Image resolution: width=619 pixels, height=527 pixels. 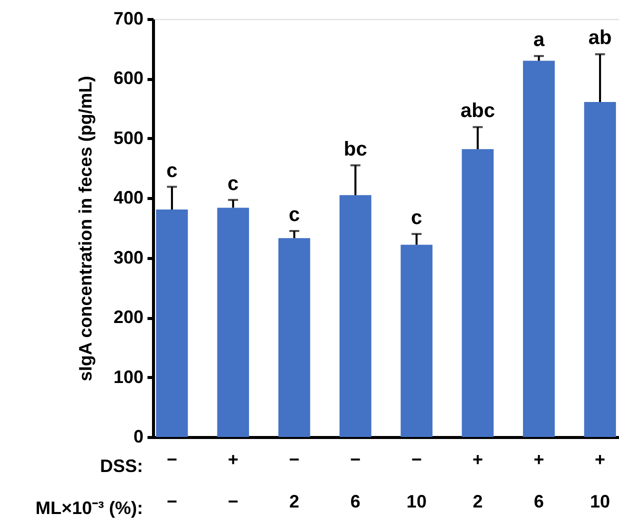 I want to click on text: DSS:, so click(x=121, y=466).